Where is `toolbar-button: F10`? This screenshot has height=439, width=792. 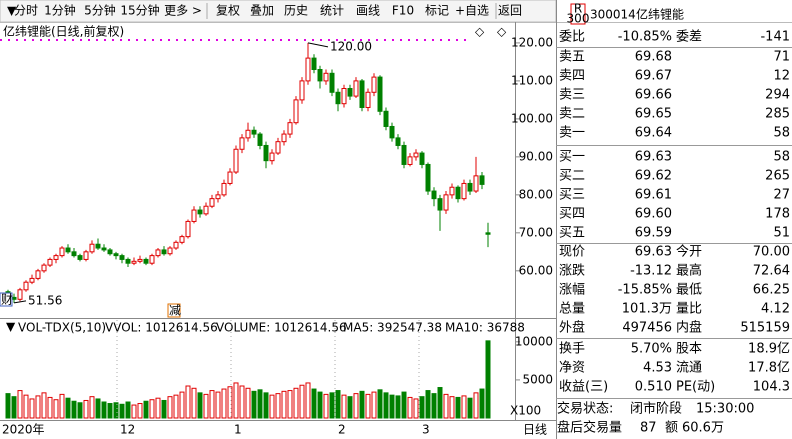 toolbar-button: F10 is located at coordinates (403, 11).